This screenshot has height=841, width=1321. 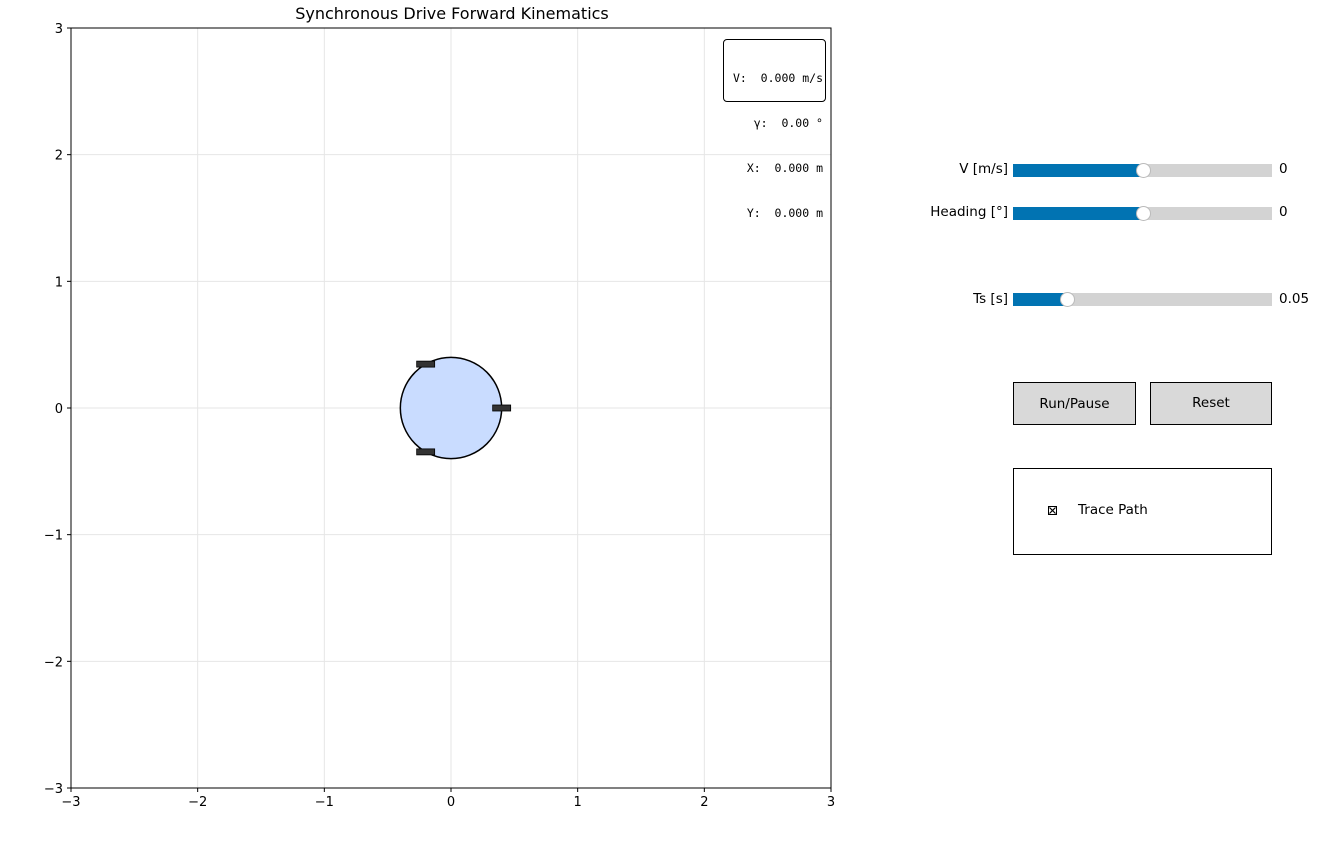 What do you see at coordinates (990, 299) in the screenshot?
I see `ts-slider-label: Ts [s]` at bounding box center [990, 299].